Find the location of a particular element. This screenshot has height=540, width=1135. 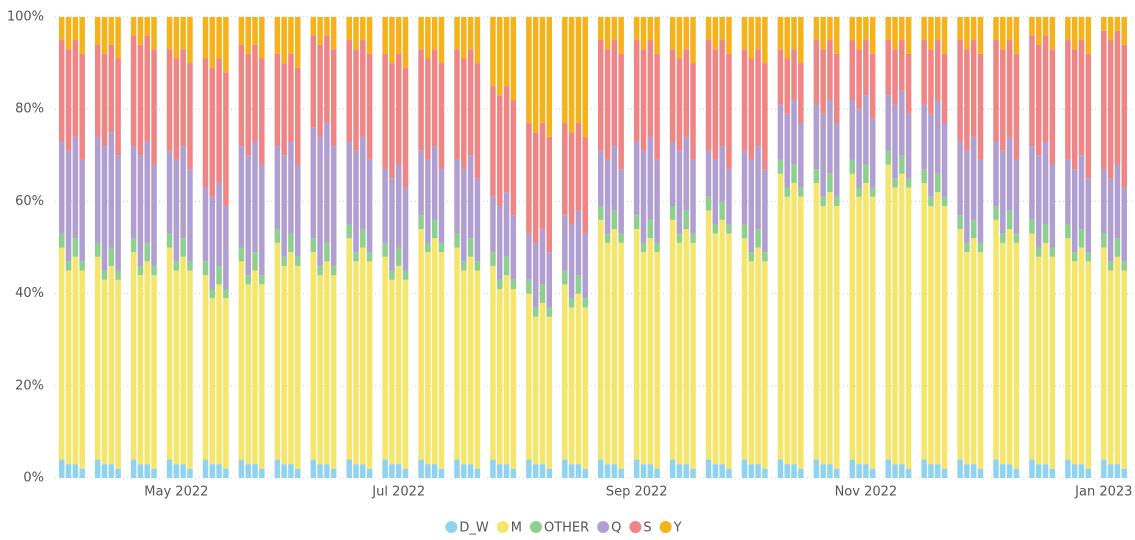

legend-label: Y is located at coordinates (677, 528).